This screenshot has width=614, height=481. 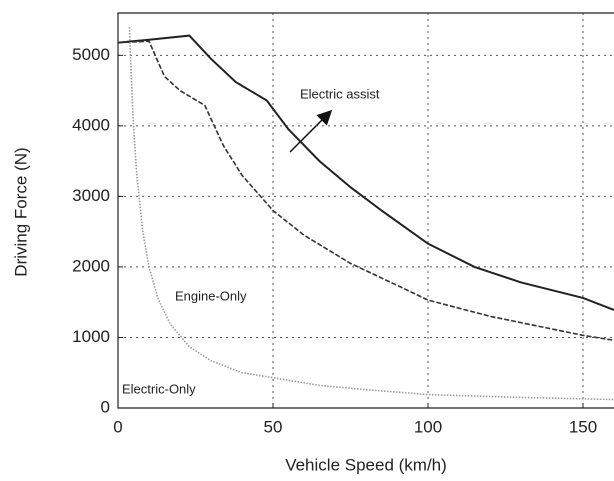 What do you see at coordinates (91, 265) in the screenshot?
I see `y-tick-label: 2000` at bounding box center [91, 265].